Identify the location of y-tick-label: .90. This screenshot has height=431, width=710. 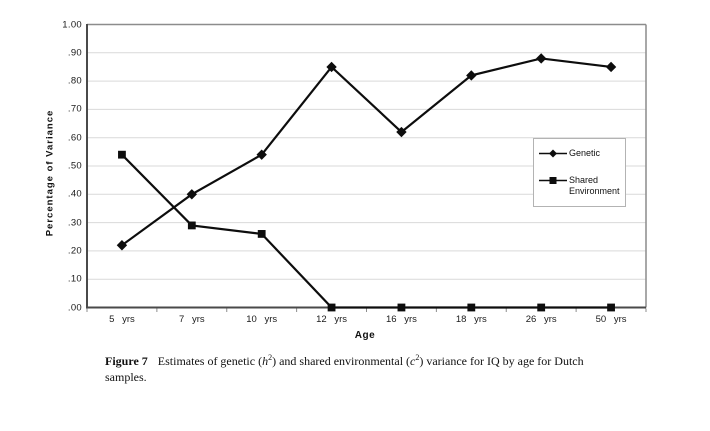
(74, 53).